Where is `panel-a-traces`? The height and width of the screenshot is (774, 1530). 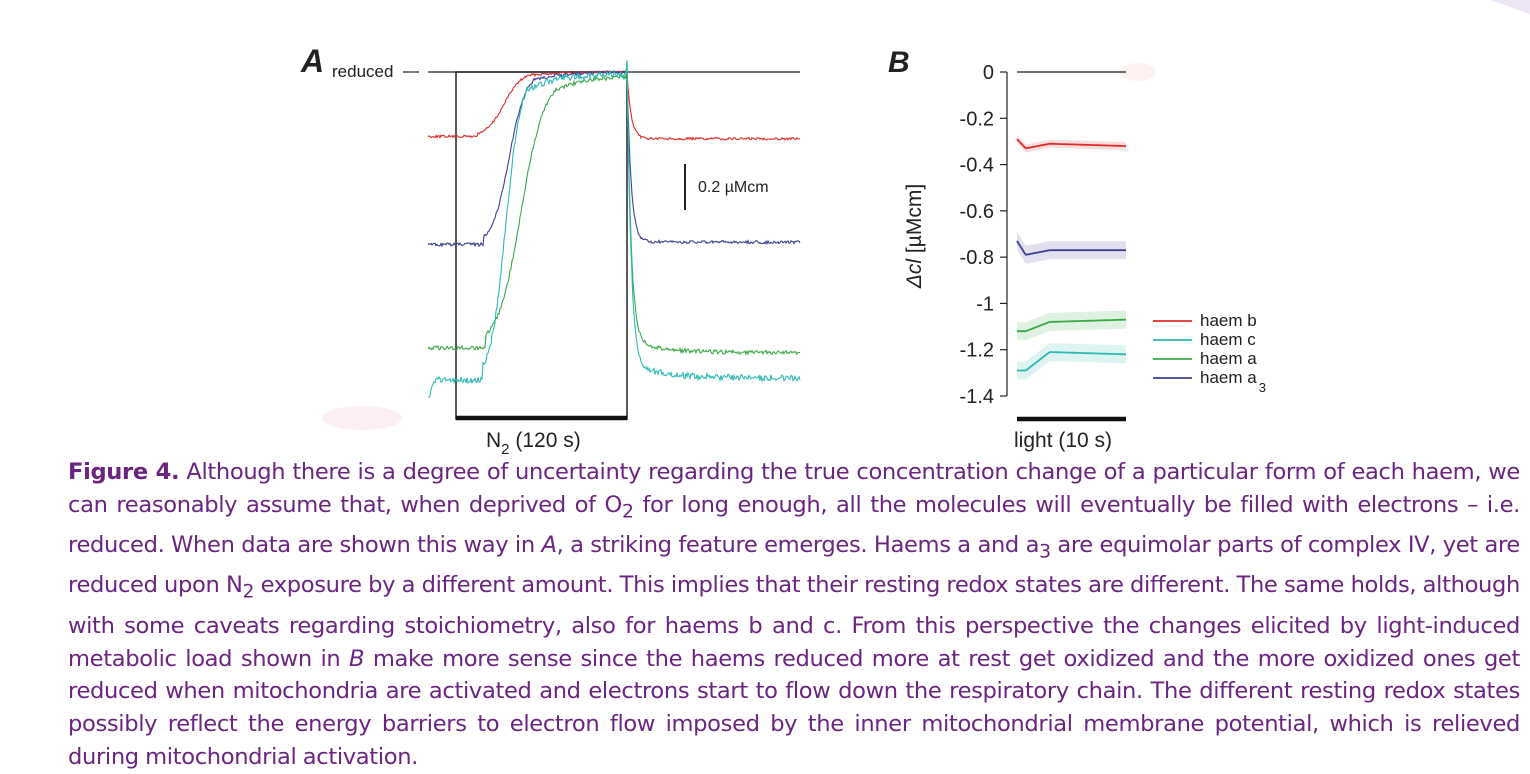
panel-a-traces is located at coordinates (614, 229).